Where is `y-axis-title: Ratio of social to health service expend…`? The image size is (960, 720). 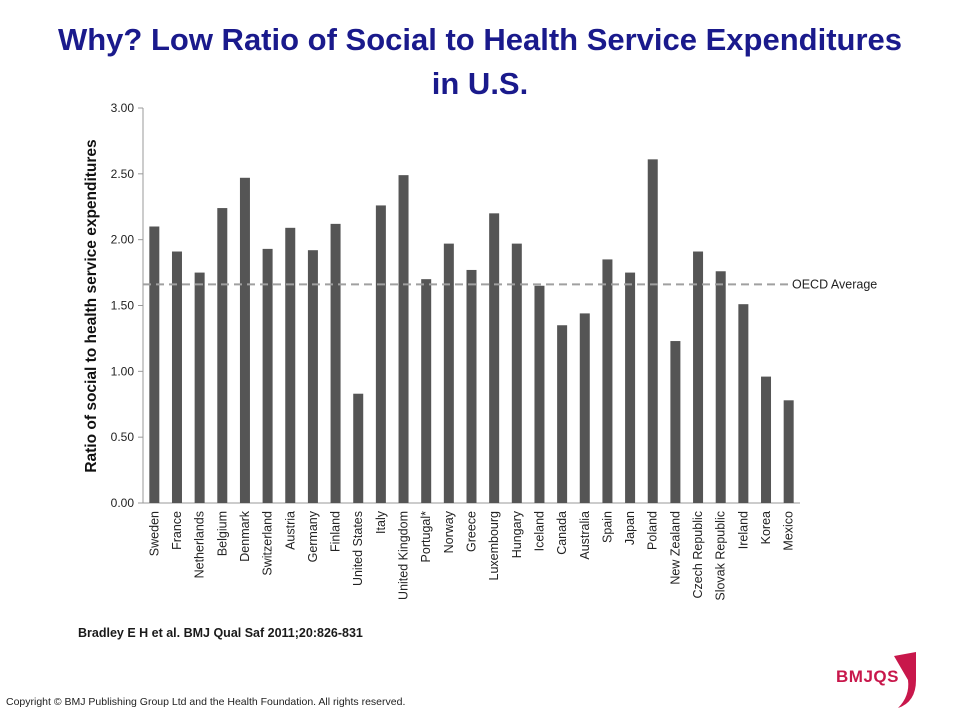
y-axis-title: Ratio of social to health service expend… is located at coordinates (91, 305).